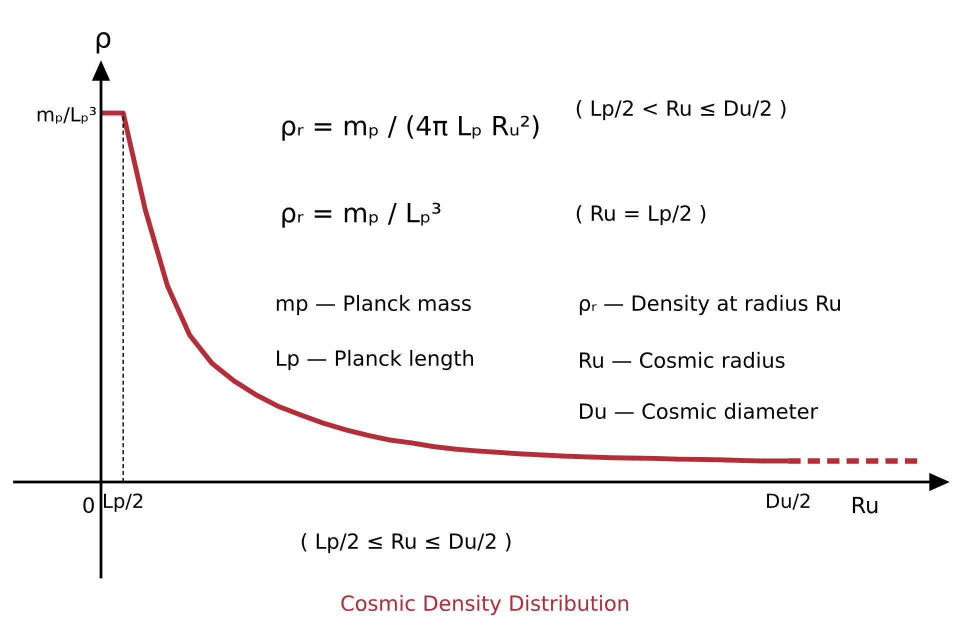 The width and height of the screenshot is (956, 622). What do you see at coordinates (406, 543) in the screenshot?
I see `text: ( Lp/2 ≤ Ru ≤ Du/2 )` at bounding box center [406, 543].